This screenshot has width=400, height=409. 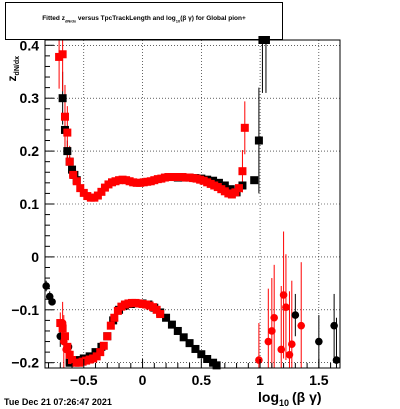 I want to click on title-sub2: 10, so click(x=178, y=21).